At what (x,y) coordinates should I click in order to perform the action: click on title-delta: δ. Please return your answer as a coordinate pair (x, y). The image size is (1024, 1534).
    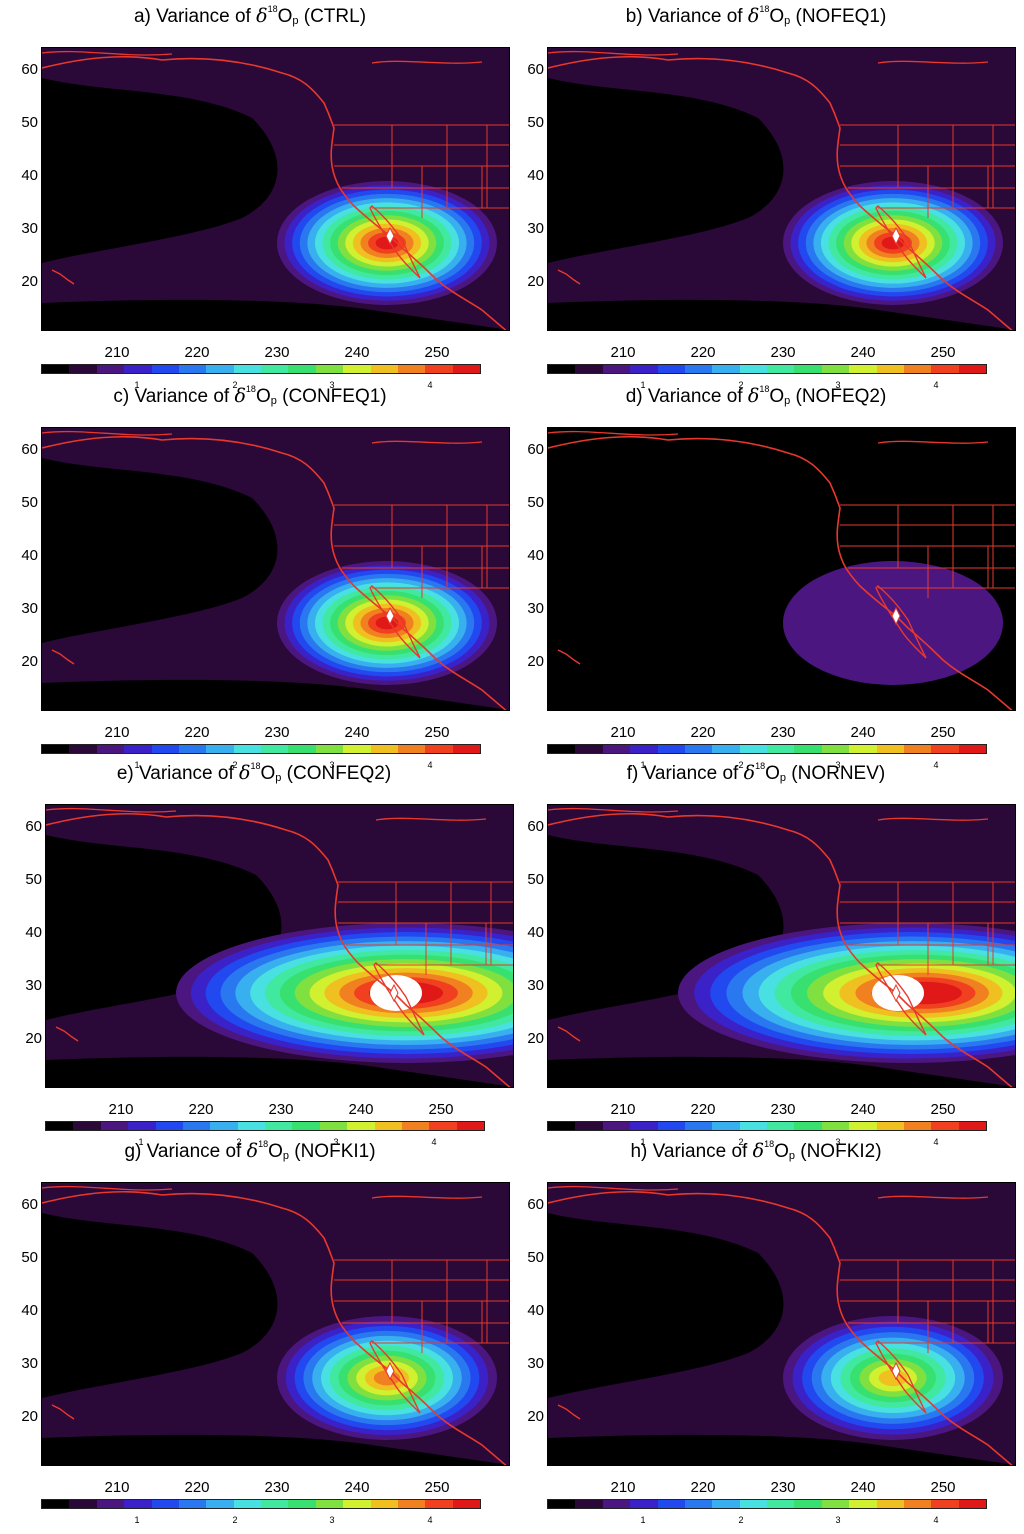
    Looking at the image, I should click on (240, 396).